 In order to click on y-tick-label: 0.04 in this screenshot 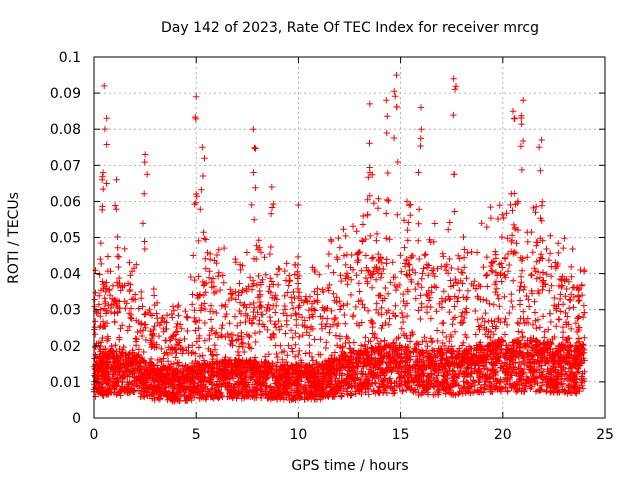, I will do `click(65, 275)`.